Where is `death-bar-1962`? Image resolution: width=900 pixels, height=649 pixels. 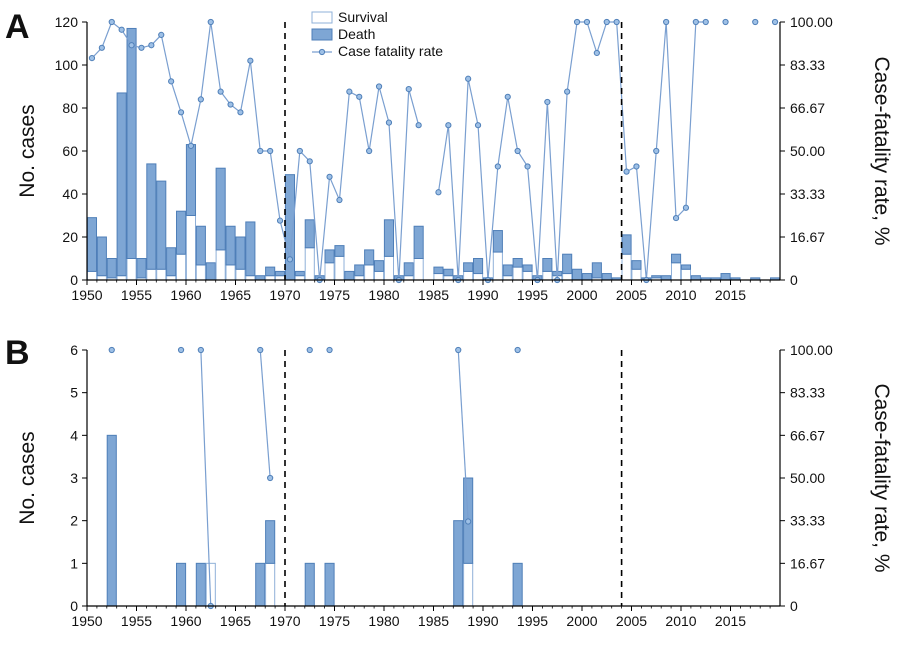
death-bar-1962 is located at coordinates (210, 271).